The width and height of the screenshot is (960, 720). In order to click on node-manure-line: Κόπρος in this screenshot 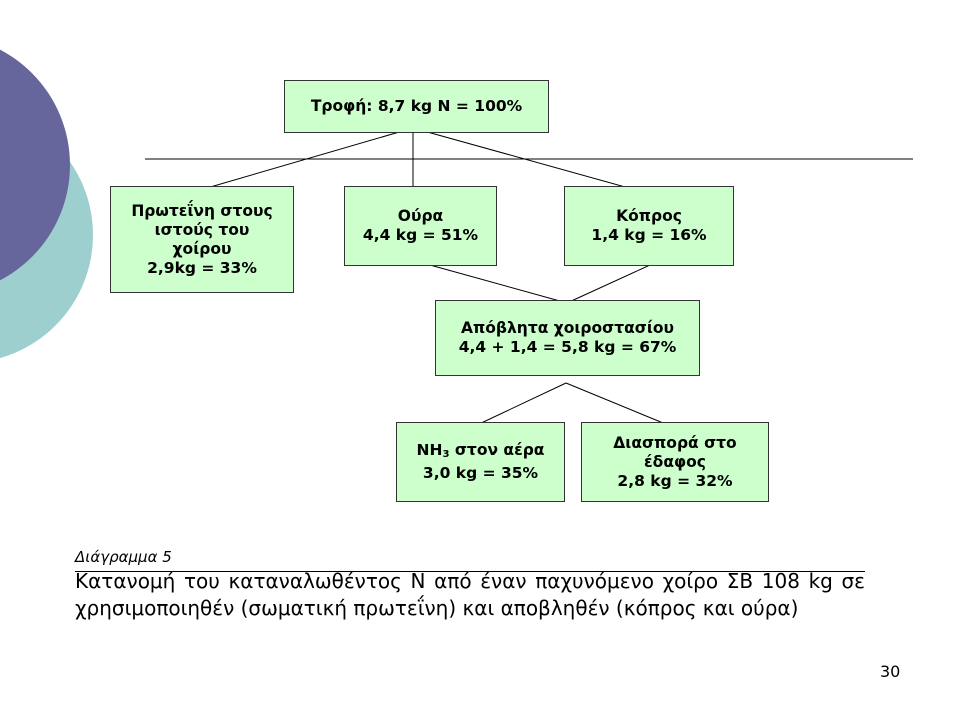, I will do `click(649, 216)`.